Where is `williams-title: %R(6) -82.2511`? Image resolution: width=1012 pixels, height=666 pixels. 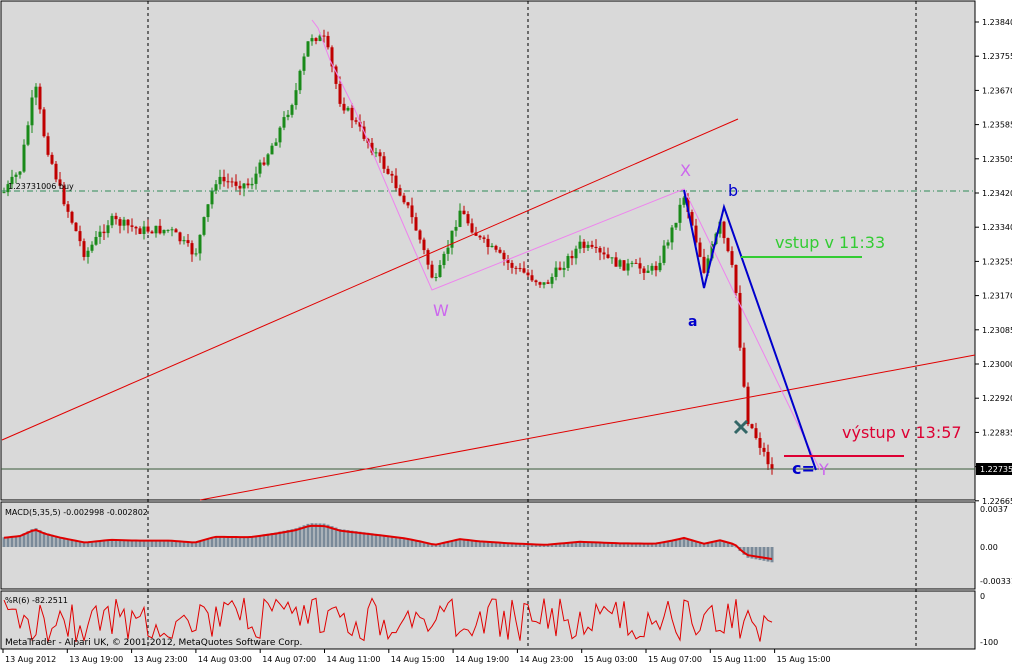 williams-title: %R(6) -82.2511 is located at coordinates (36, 600).